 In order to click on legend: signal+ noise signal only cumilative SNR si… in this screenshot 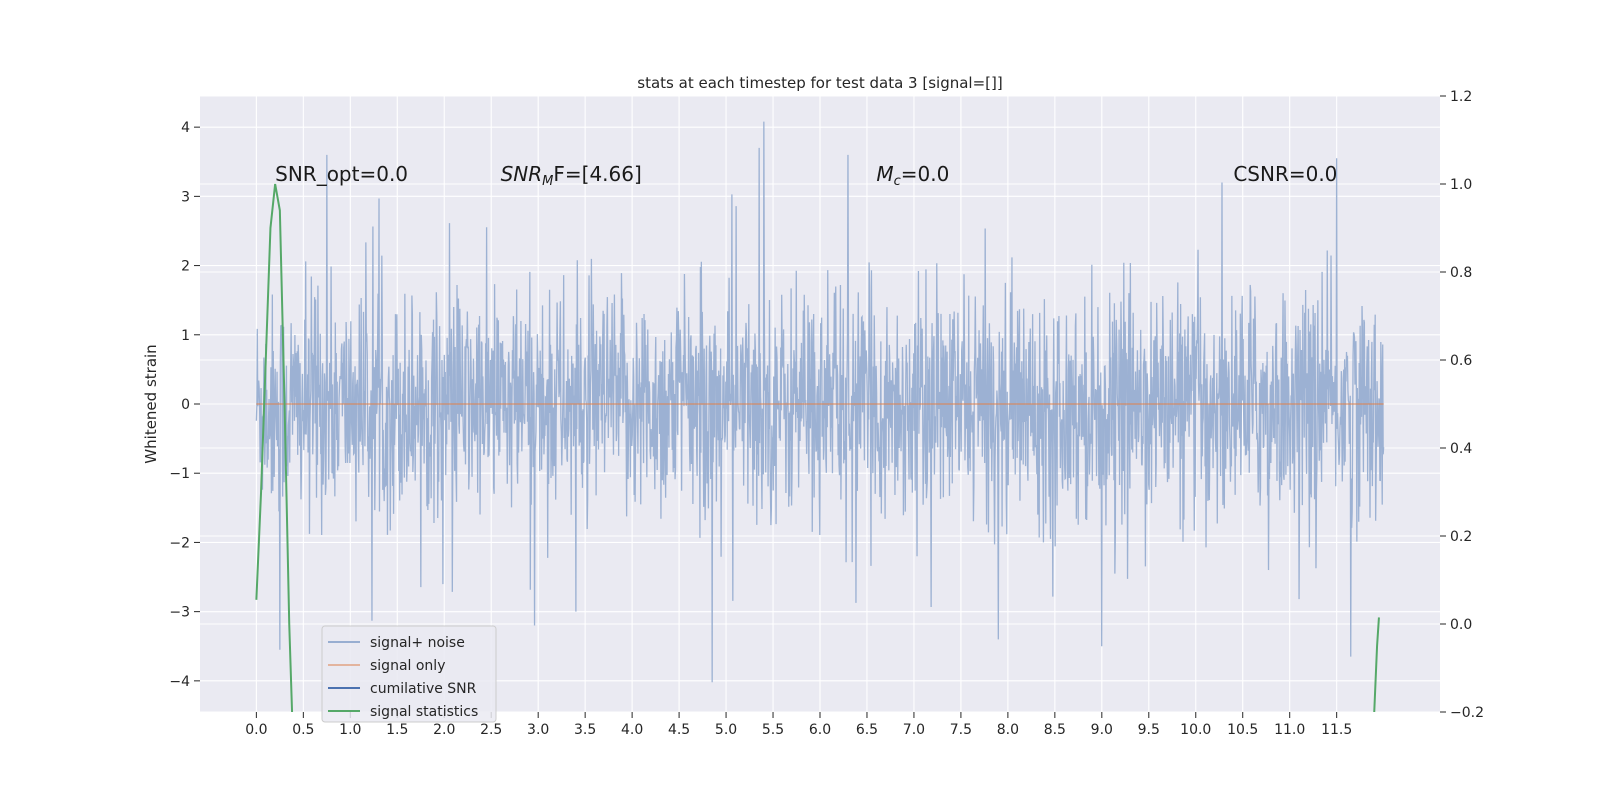, I will do `click(409, 674)`.